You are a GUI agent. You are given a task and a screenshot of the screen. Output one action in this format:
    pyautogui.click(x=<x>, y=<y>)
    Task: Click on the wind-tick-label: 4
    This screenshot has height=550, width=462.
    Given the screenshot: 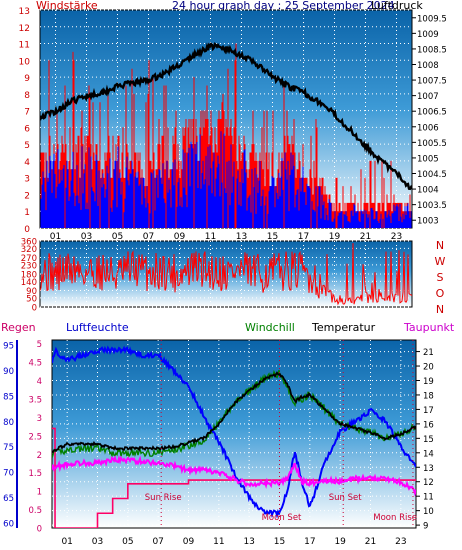 What is the action you would take?
    pyautogui.click(x=27, y=163)
    